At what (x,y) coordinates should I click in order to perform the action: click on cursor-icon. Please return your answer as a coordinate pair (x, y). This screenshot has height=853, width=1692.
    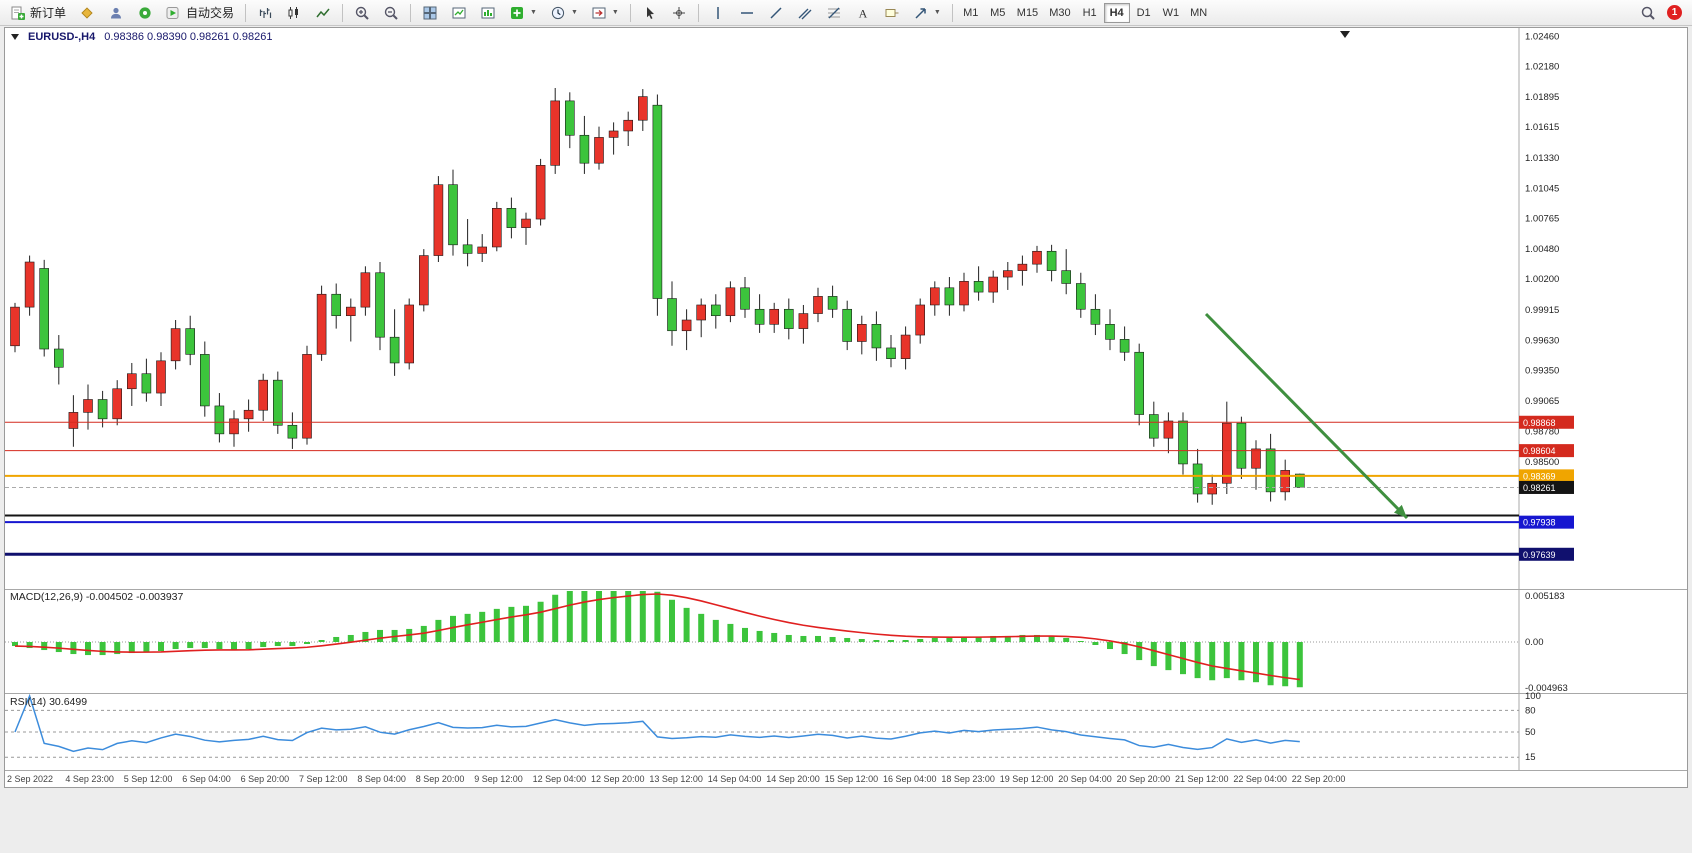
    Looking at the image, I should click on (650, 12).